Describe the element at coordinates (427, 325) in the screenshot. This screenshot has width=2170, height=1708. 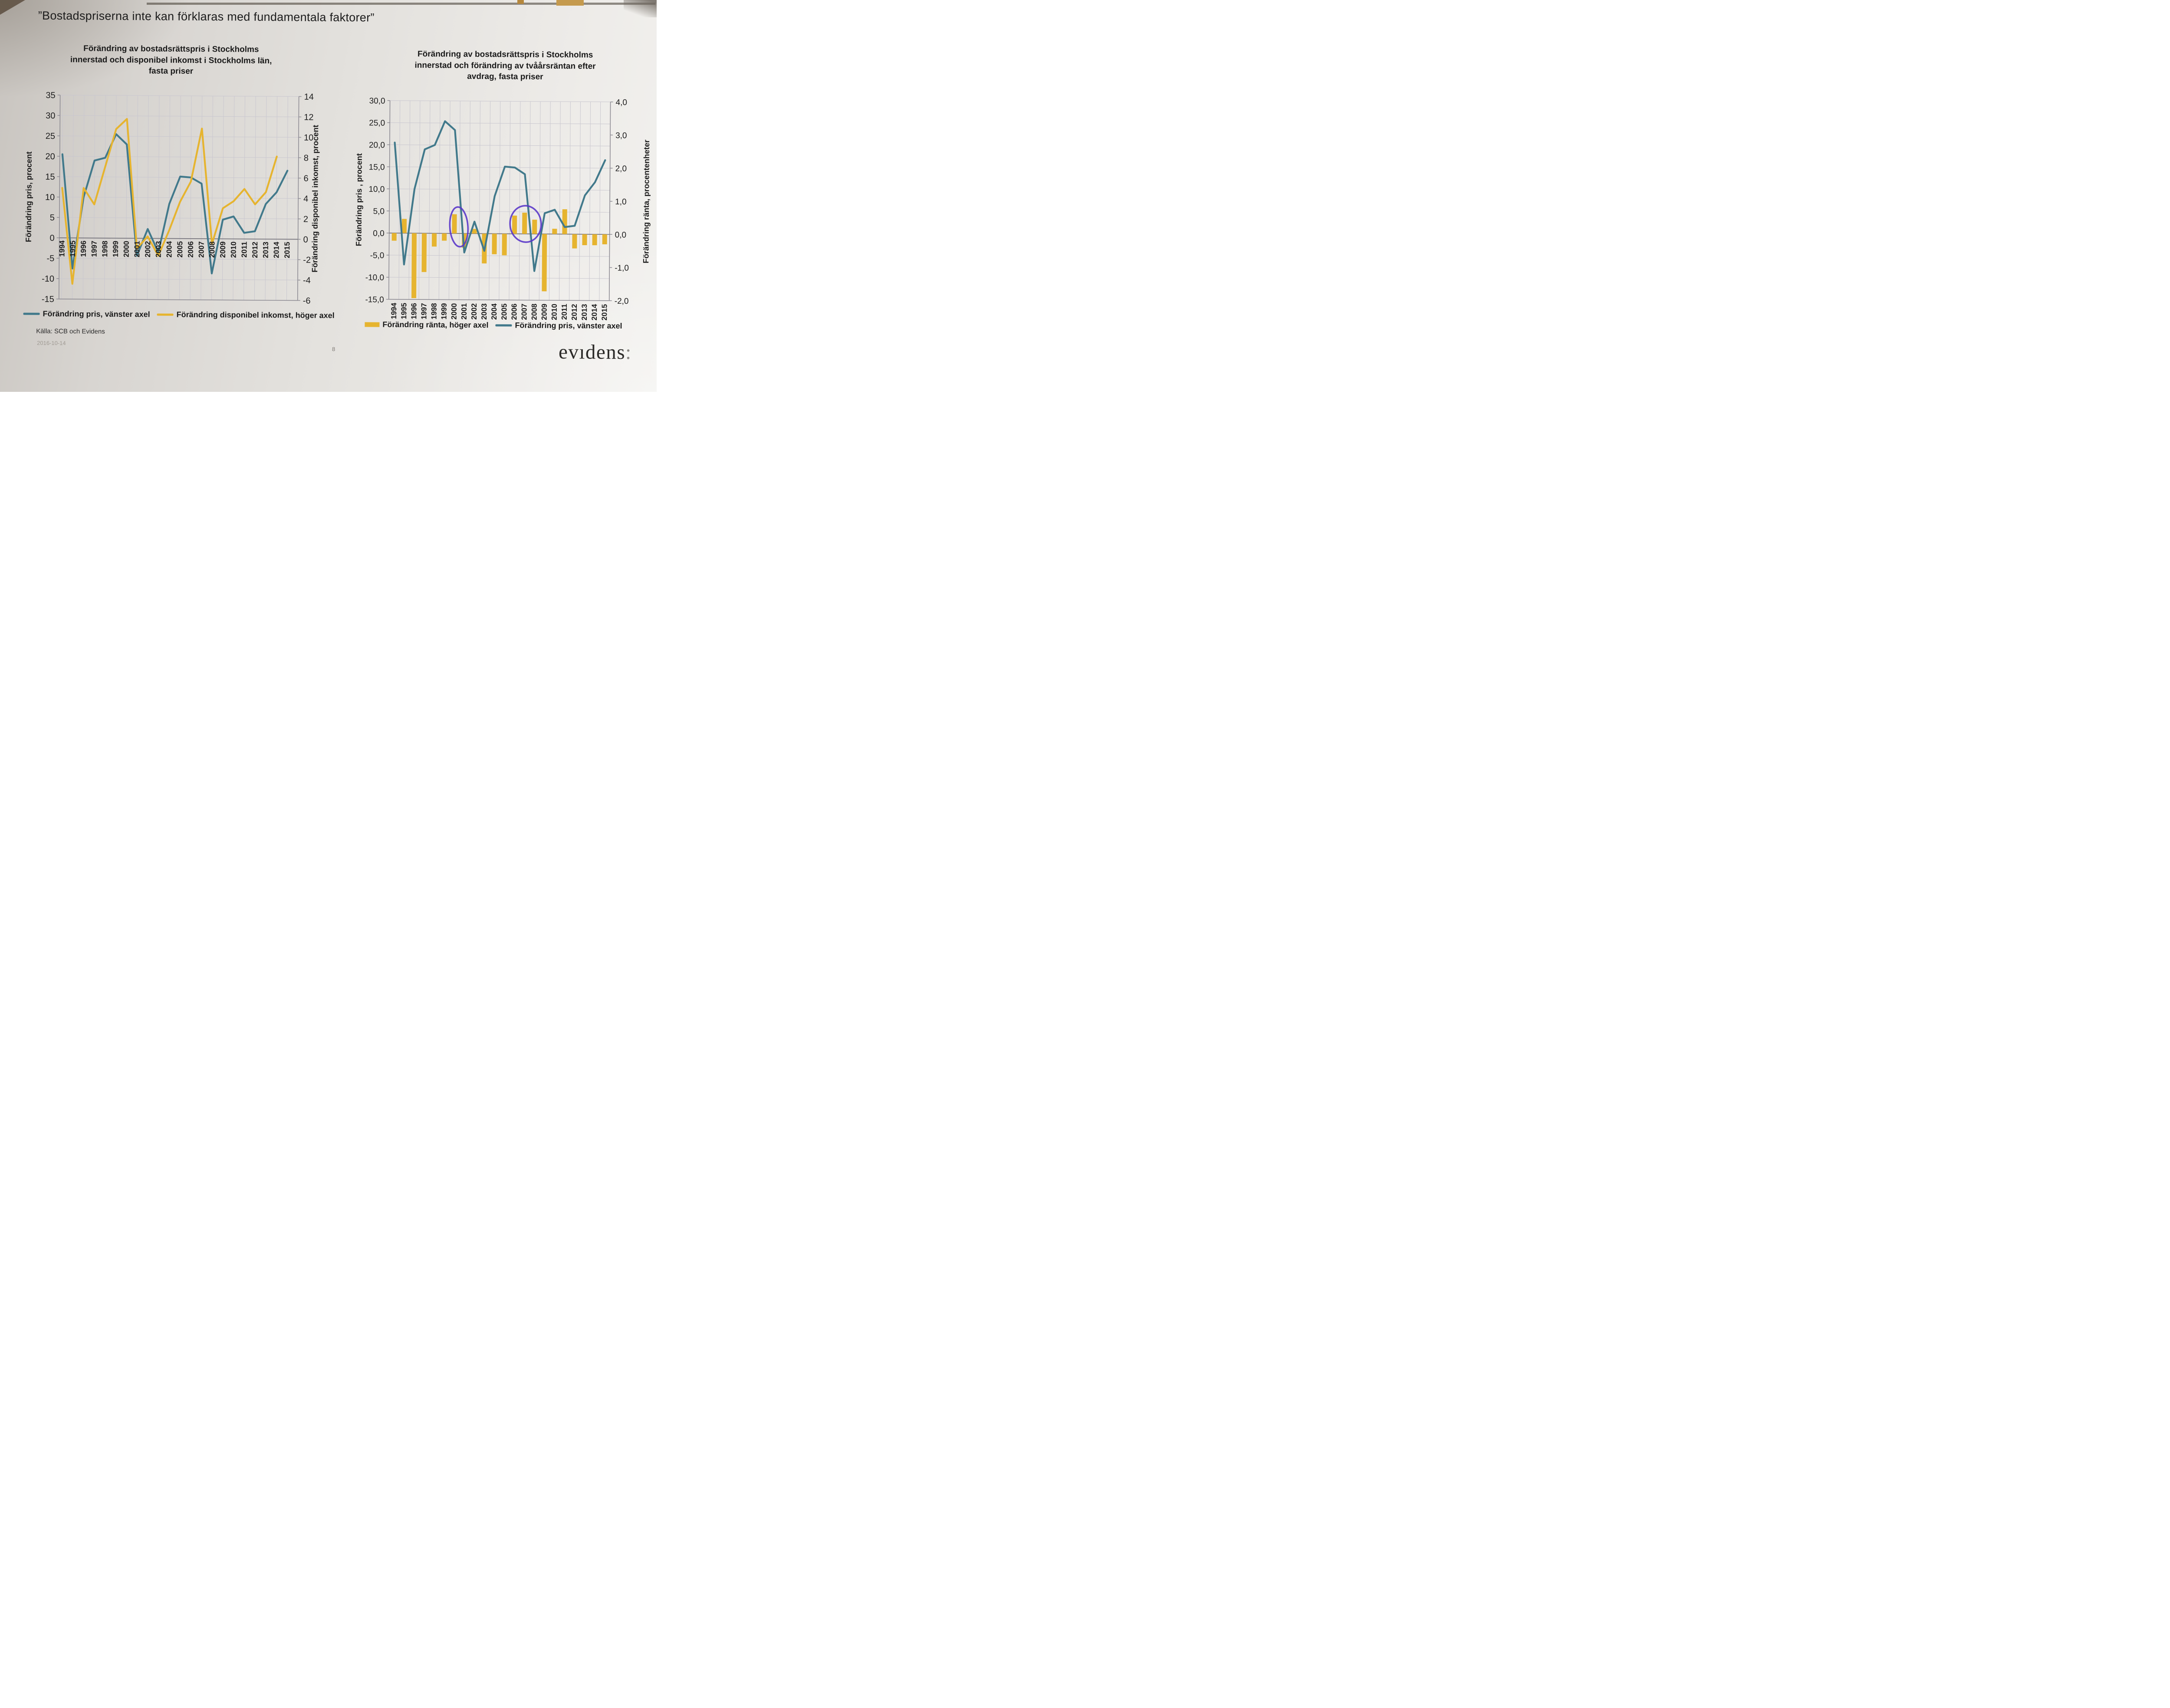
I see `legend-item: Förändring ränta, höger axel` at that location.